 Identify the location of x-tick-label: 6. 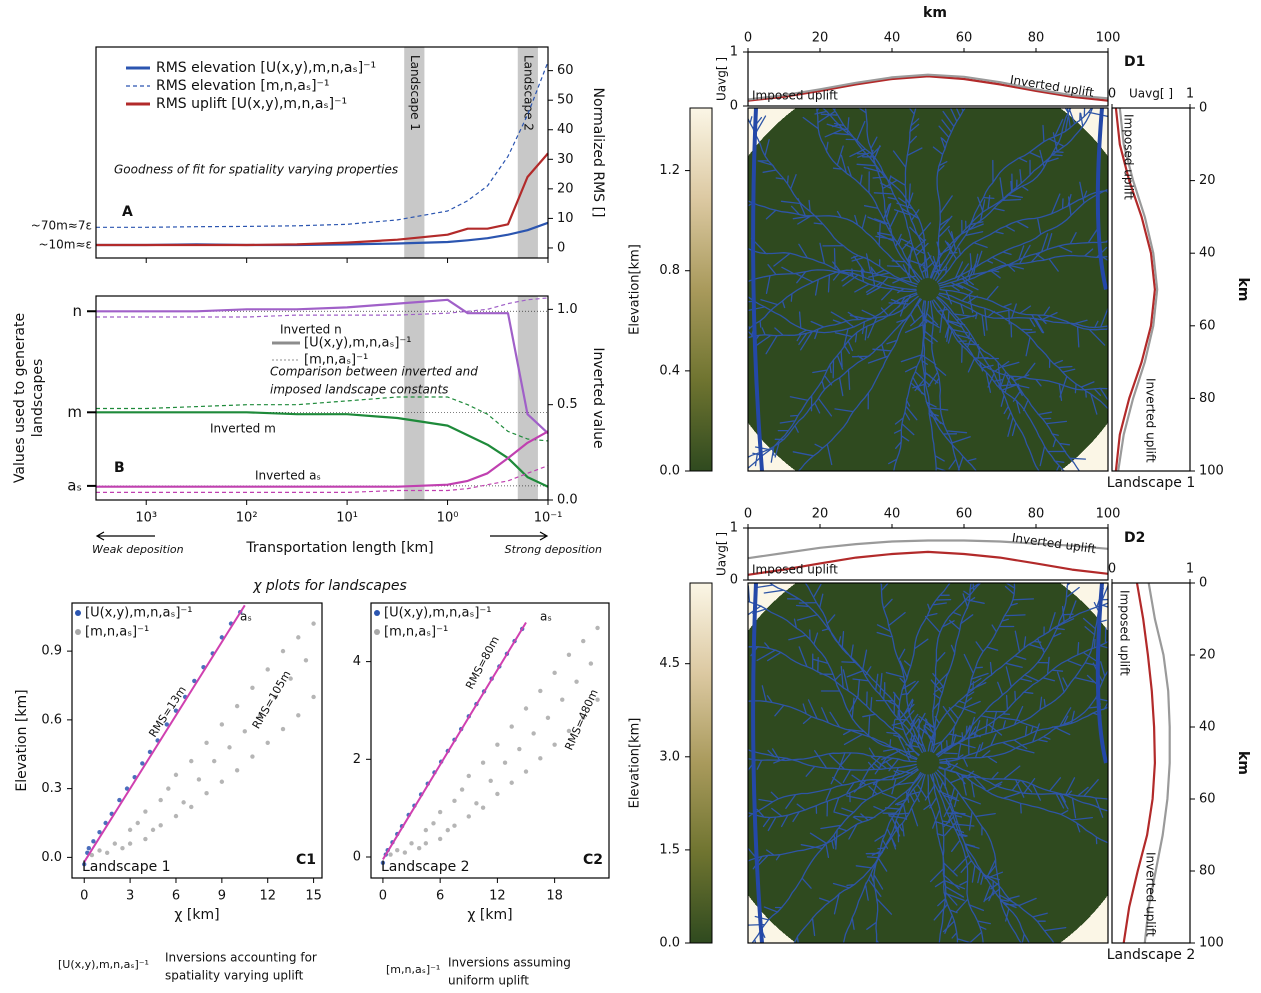
(176, 896).